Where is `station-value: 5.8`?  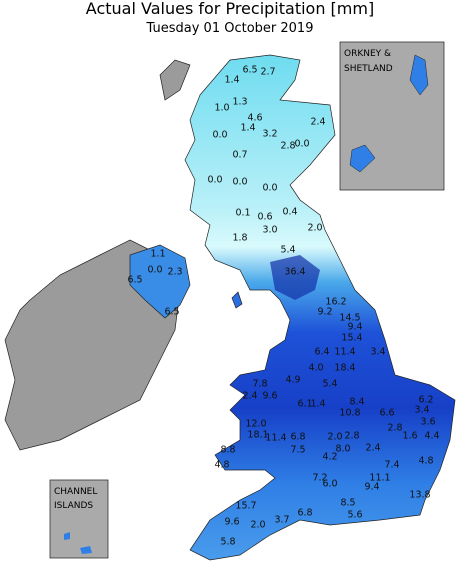
station-value: 5.8 is located at coordinates (227, 542).